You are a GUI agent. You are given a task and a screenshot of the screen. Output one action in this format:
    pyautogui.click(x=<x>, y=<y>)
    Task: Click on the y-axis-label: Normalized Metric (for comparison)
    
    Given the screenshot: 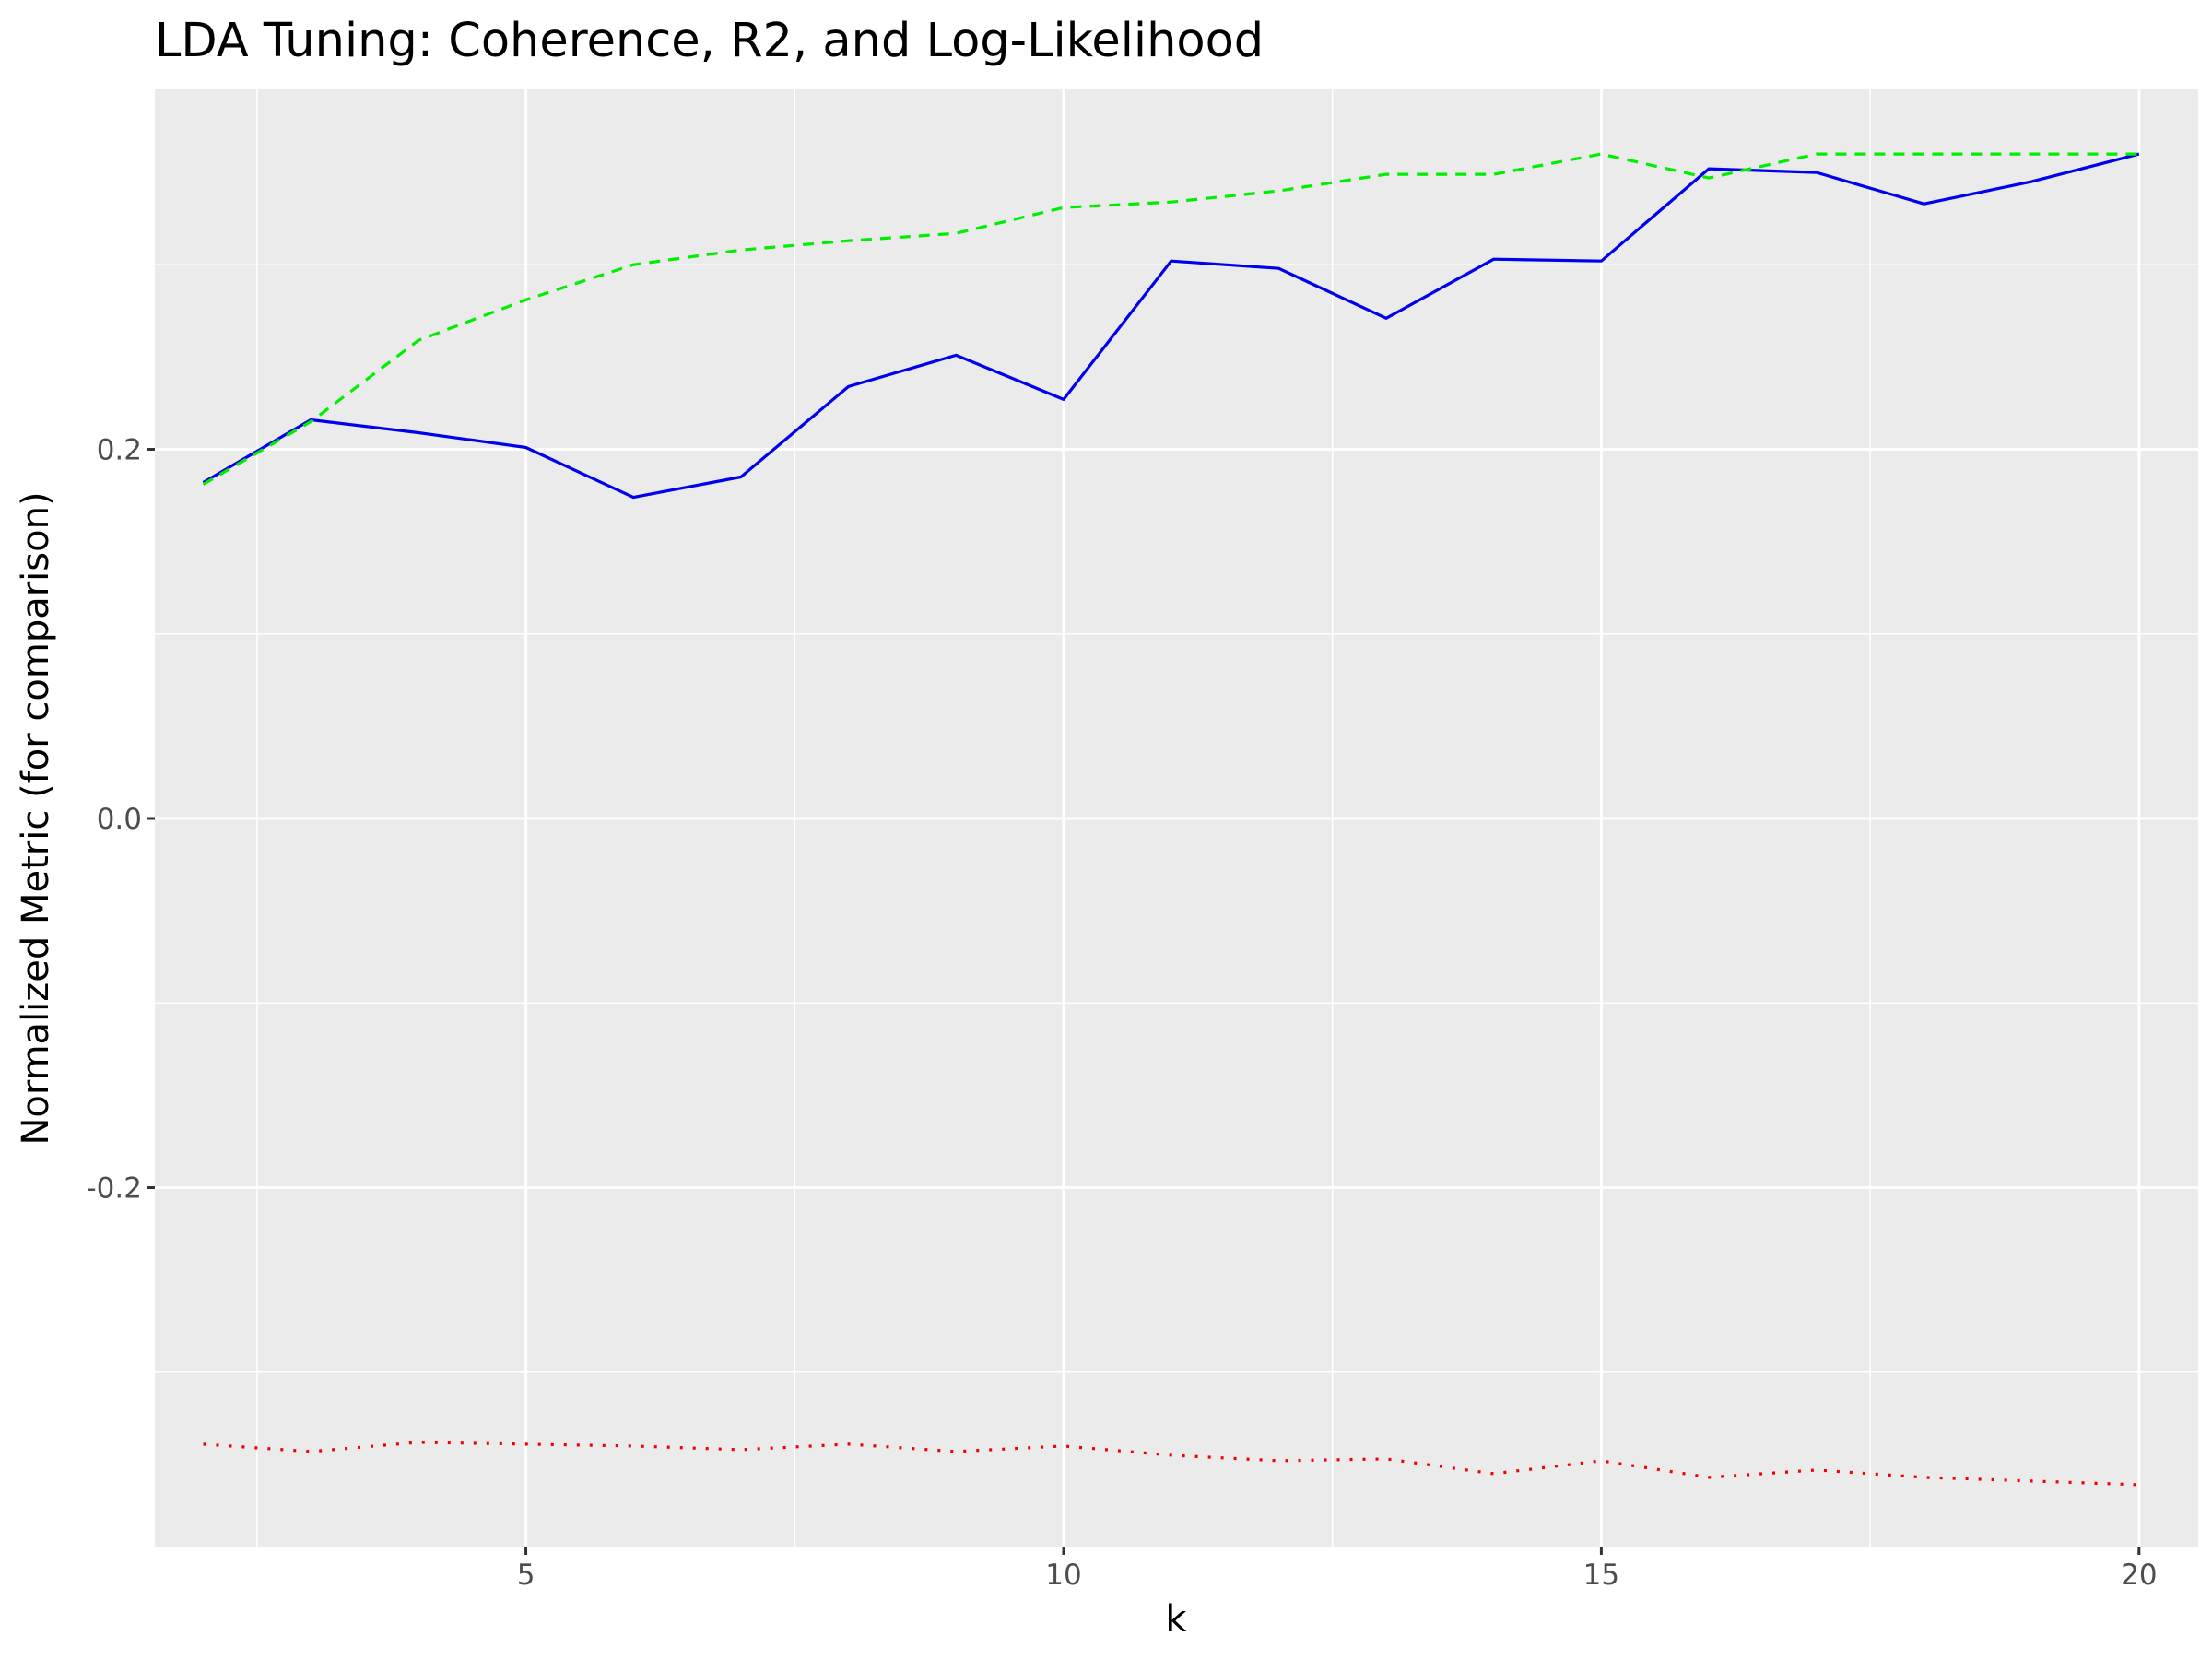 What is the action you would take?
    pyautogui.click(x=36, y=818)
    